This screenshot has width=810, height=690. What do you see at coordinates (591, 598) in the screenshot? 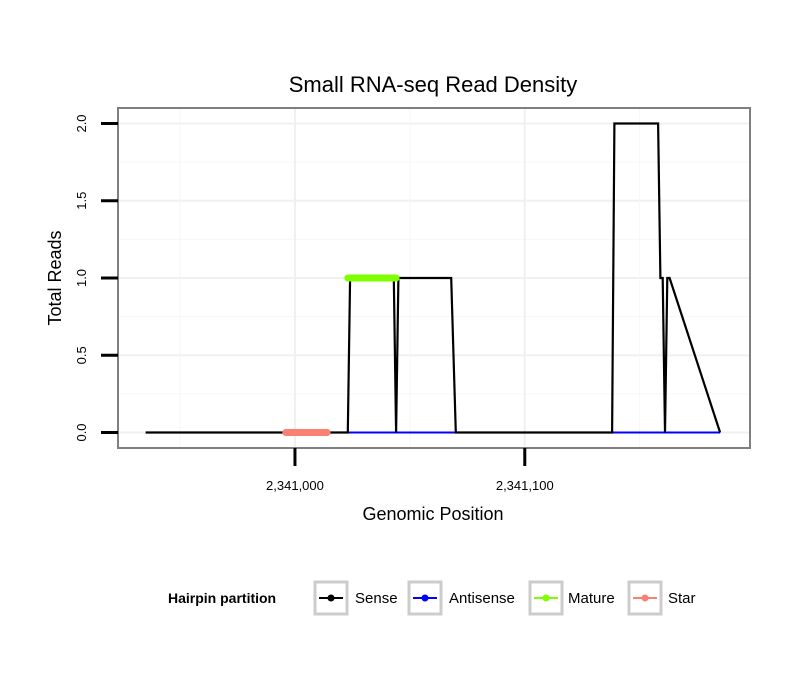
I see `legend-label-mature: Mature` at bounding box center [591, 598].